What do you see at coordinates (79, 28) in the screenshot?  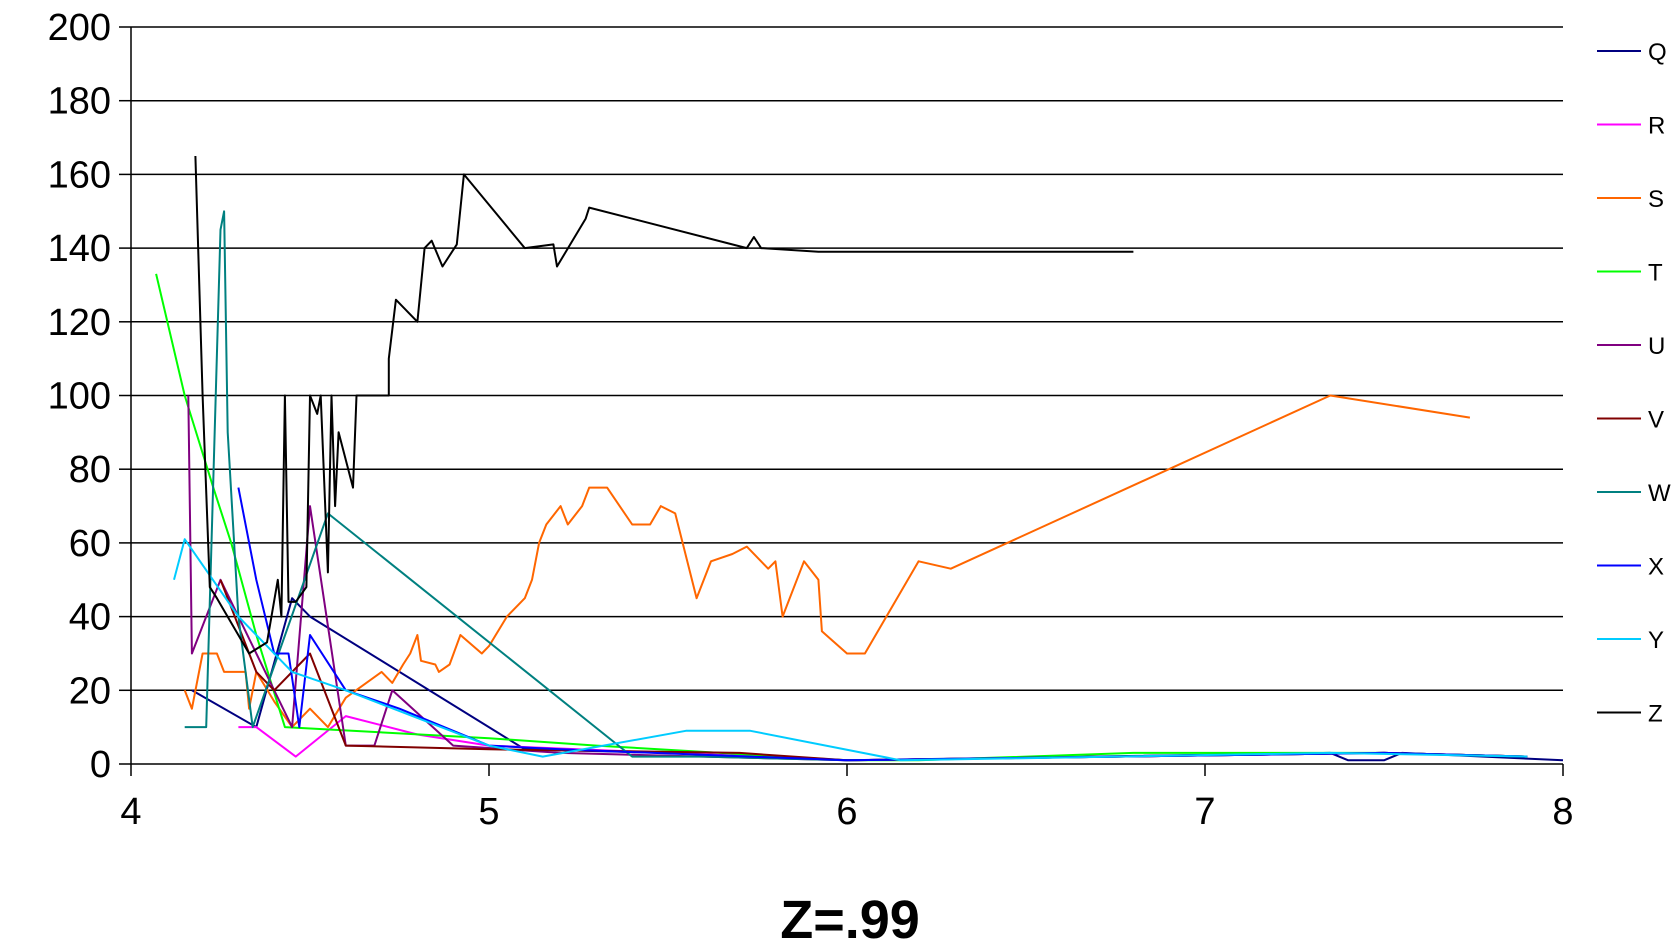 I see `y-tick-label: 200` at bounding box center [79, 28].